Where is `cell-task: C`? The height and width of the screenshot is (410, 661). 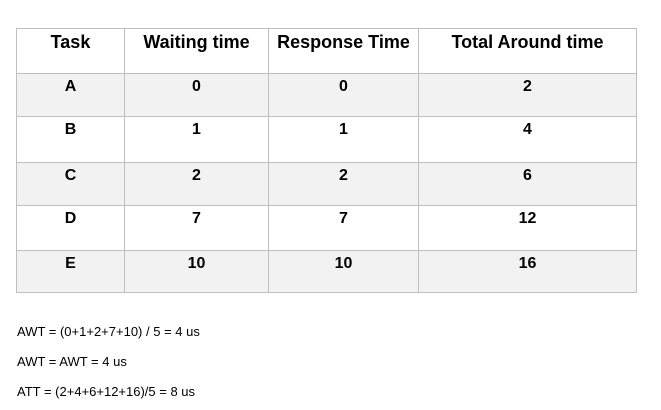
cell-task: C is located at coordinates (70, 184).